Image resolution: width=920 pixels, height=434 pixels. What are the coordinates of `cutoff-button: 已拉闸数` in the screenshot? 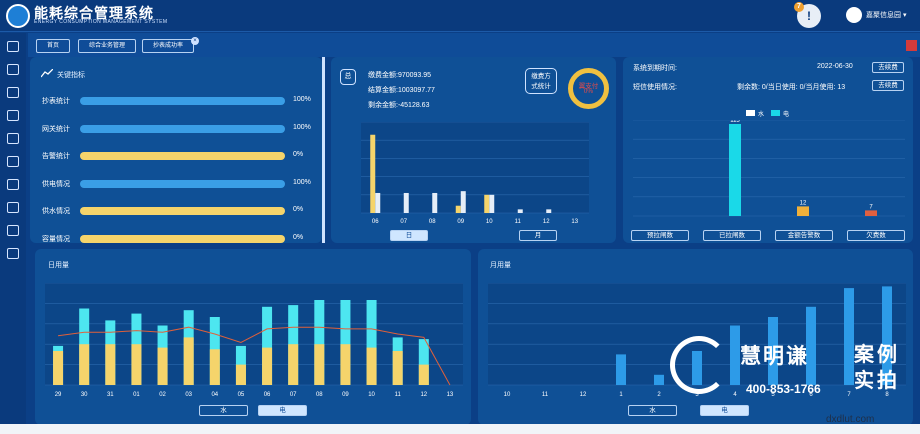 It's located at (732, 235).